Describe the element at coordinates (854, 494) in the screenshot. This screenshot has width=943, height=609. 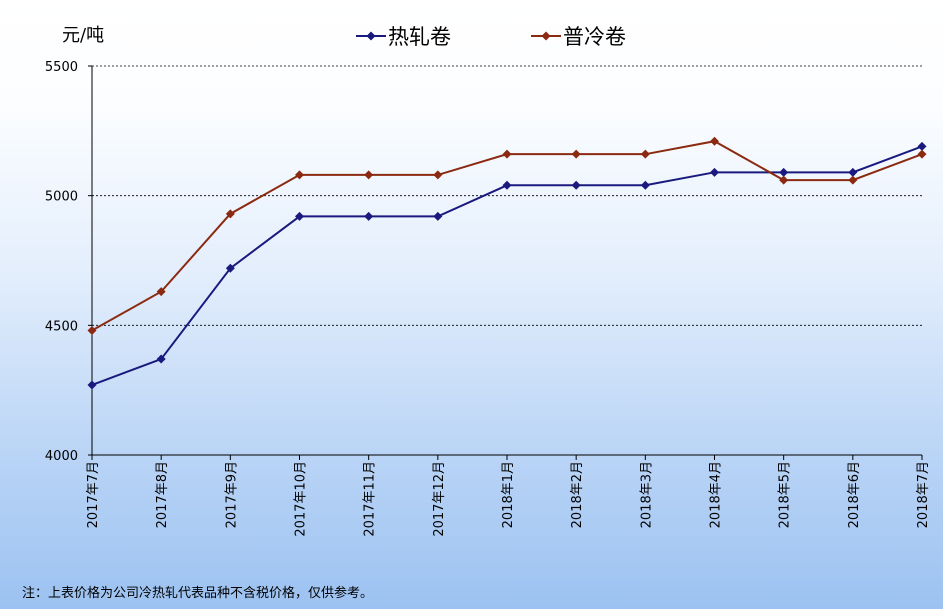
I see `x-tick-label: 2018年6月` at that location.